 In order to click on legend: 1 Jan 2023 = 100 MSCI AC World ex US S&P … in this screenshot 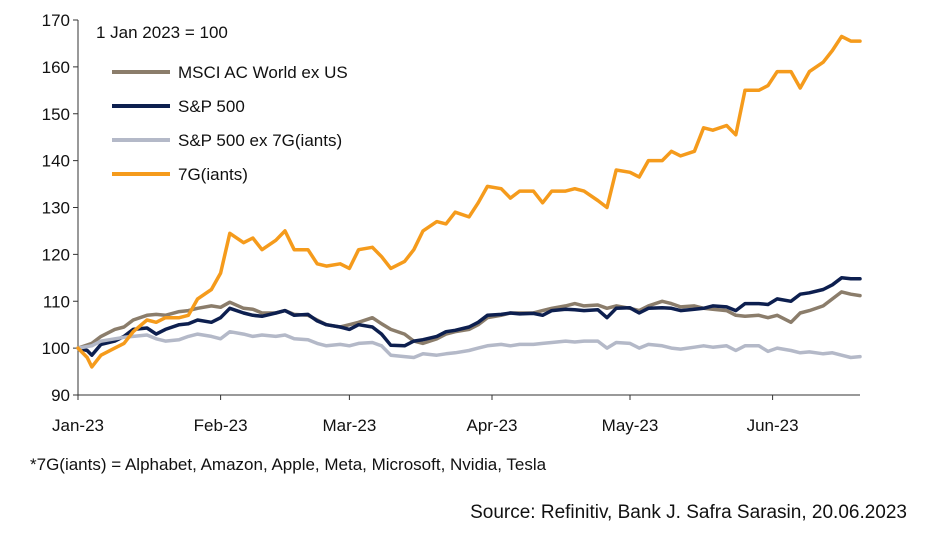, I will do `click(222, 103)`.